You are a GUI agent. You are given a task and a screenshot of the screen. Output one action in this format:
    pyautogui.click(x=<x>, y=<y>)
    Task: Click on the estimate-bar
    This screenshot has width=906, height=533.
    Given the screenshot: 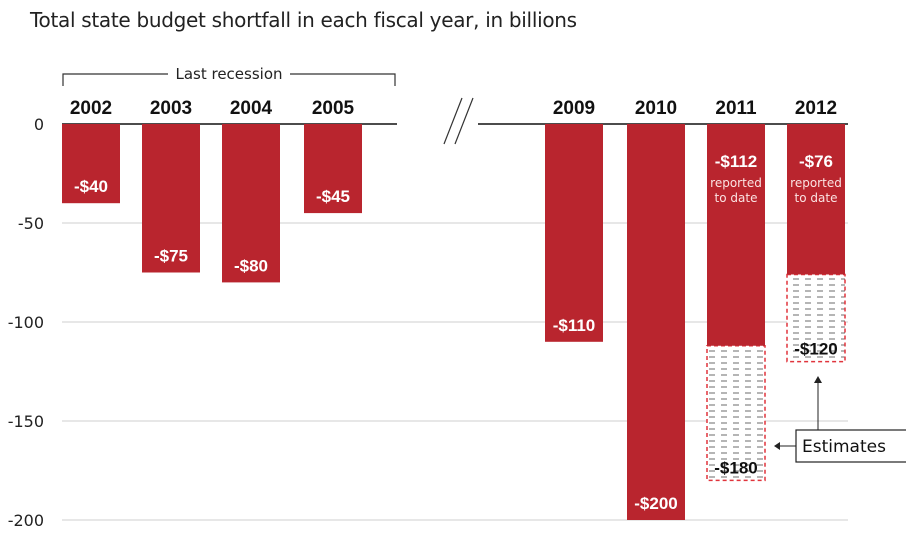 What is the action you would take?
    pyautogui.click(x=816, y=318)
    